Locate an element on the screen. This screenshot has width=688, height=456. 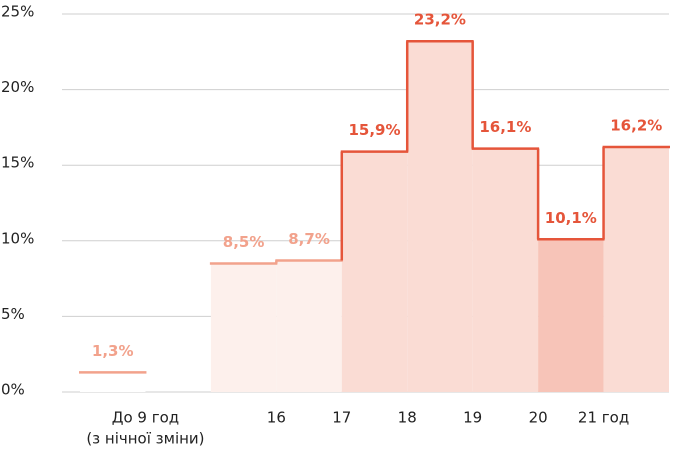
value-label: 1,3% is located at coordinates (113, 351).